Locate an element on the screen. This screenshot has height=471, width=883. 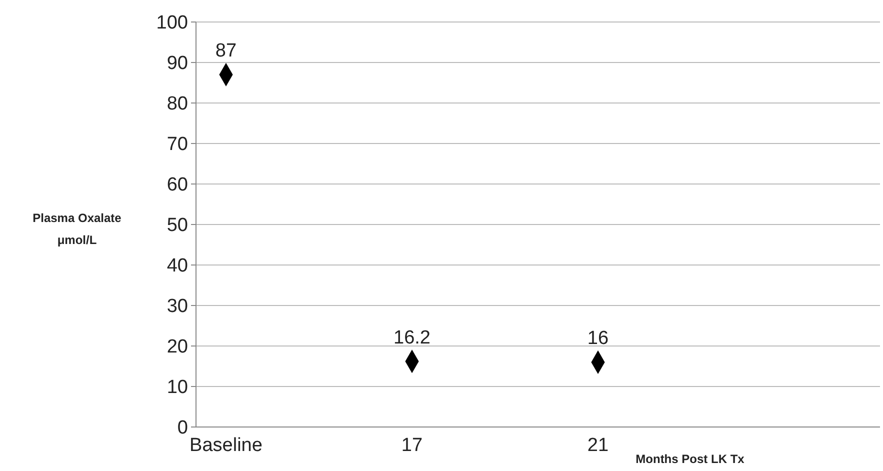
y-tick-label: 70 is located at coordinates (177, 145).